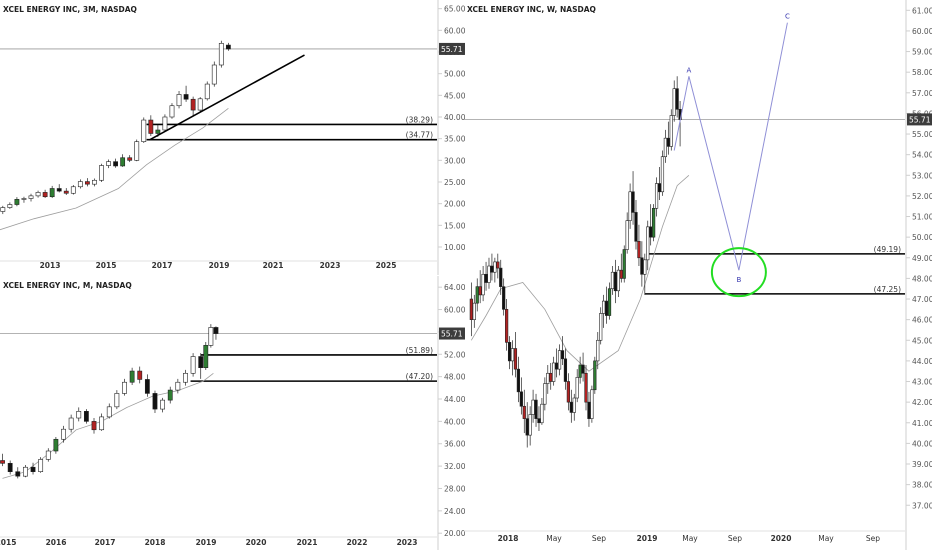 Image resolution: width=932 pixels, height=550 pixels. I want to click on chart-title: XCEL ENERGY INC, M, NASDAQ, so click(67, 285).